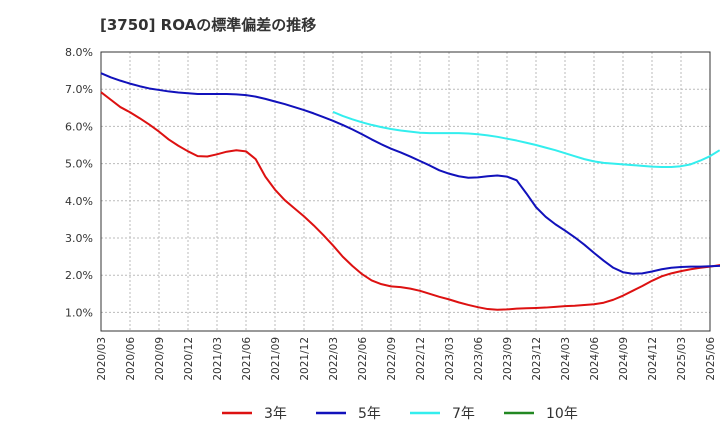 This screenshot has height=440, width=720. Describe the element at coordinates (392, 359) in the screenshot. I see `x-tick-label: 2022/09` at that location.